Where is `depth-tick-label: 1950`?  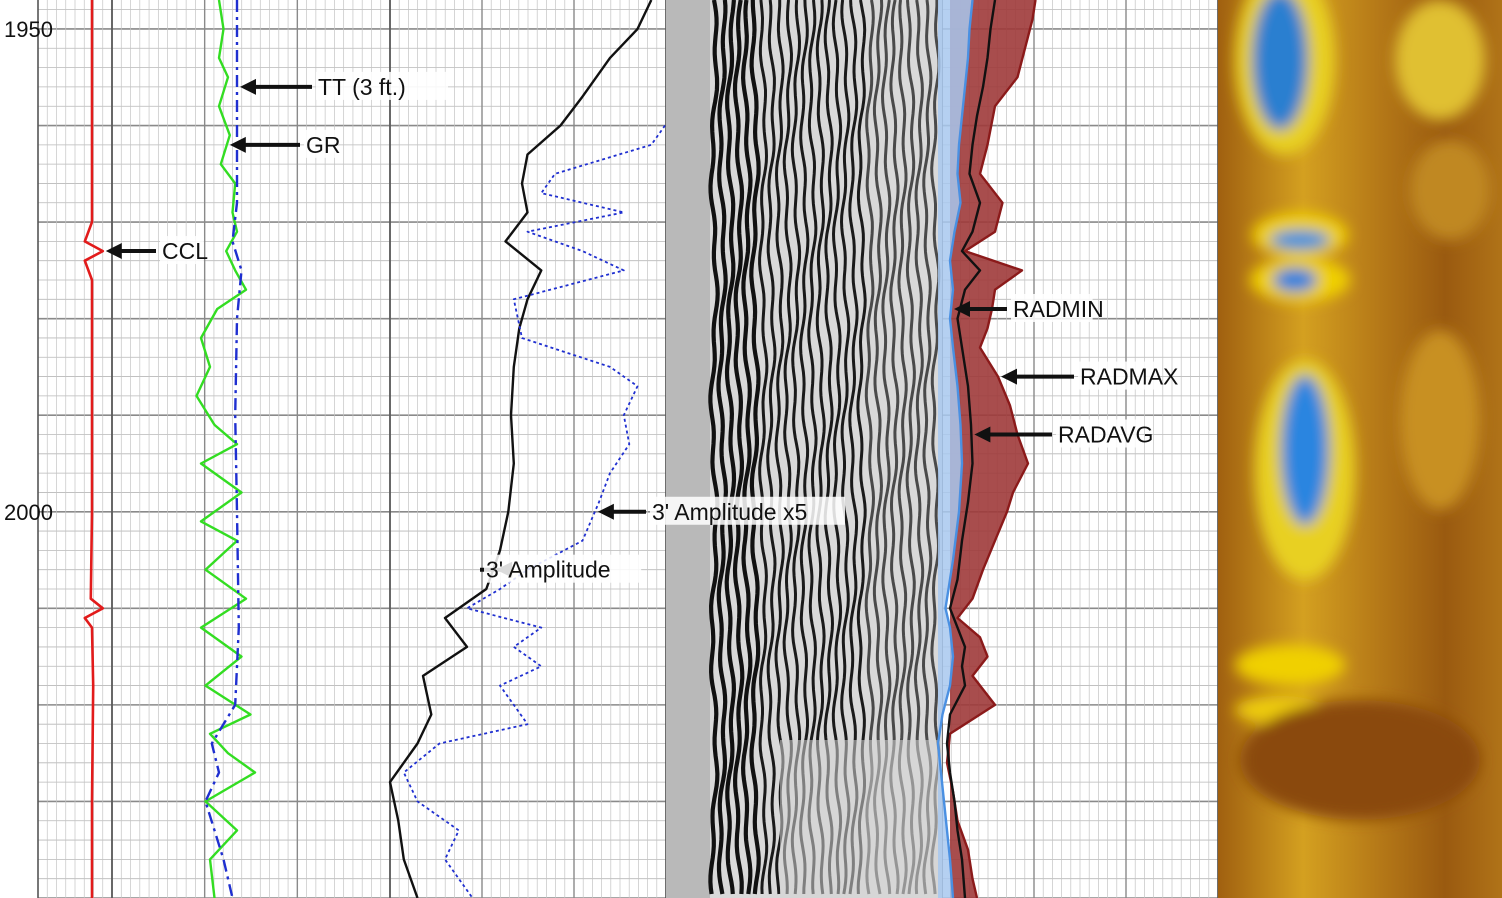
depth-tick-label: 1950 is located at coordinates (28, 29).